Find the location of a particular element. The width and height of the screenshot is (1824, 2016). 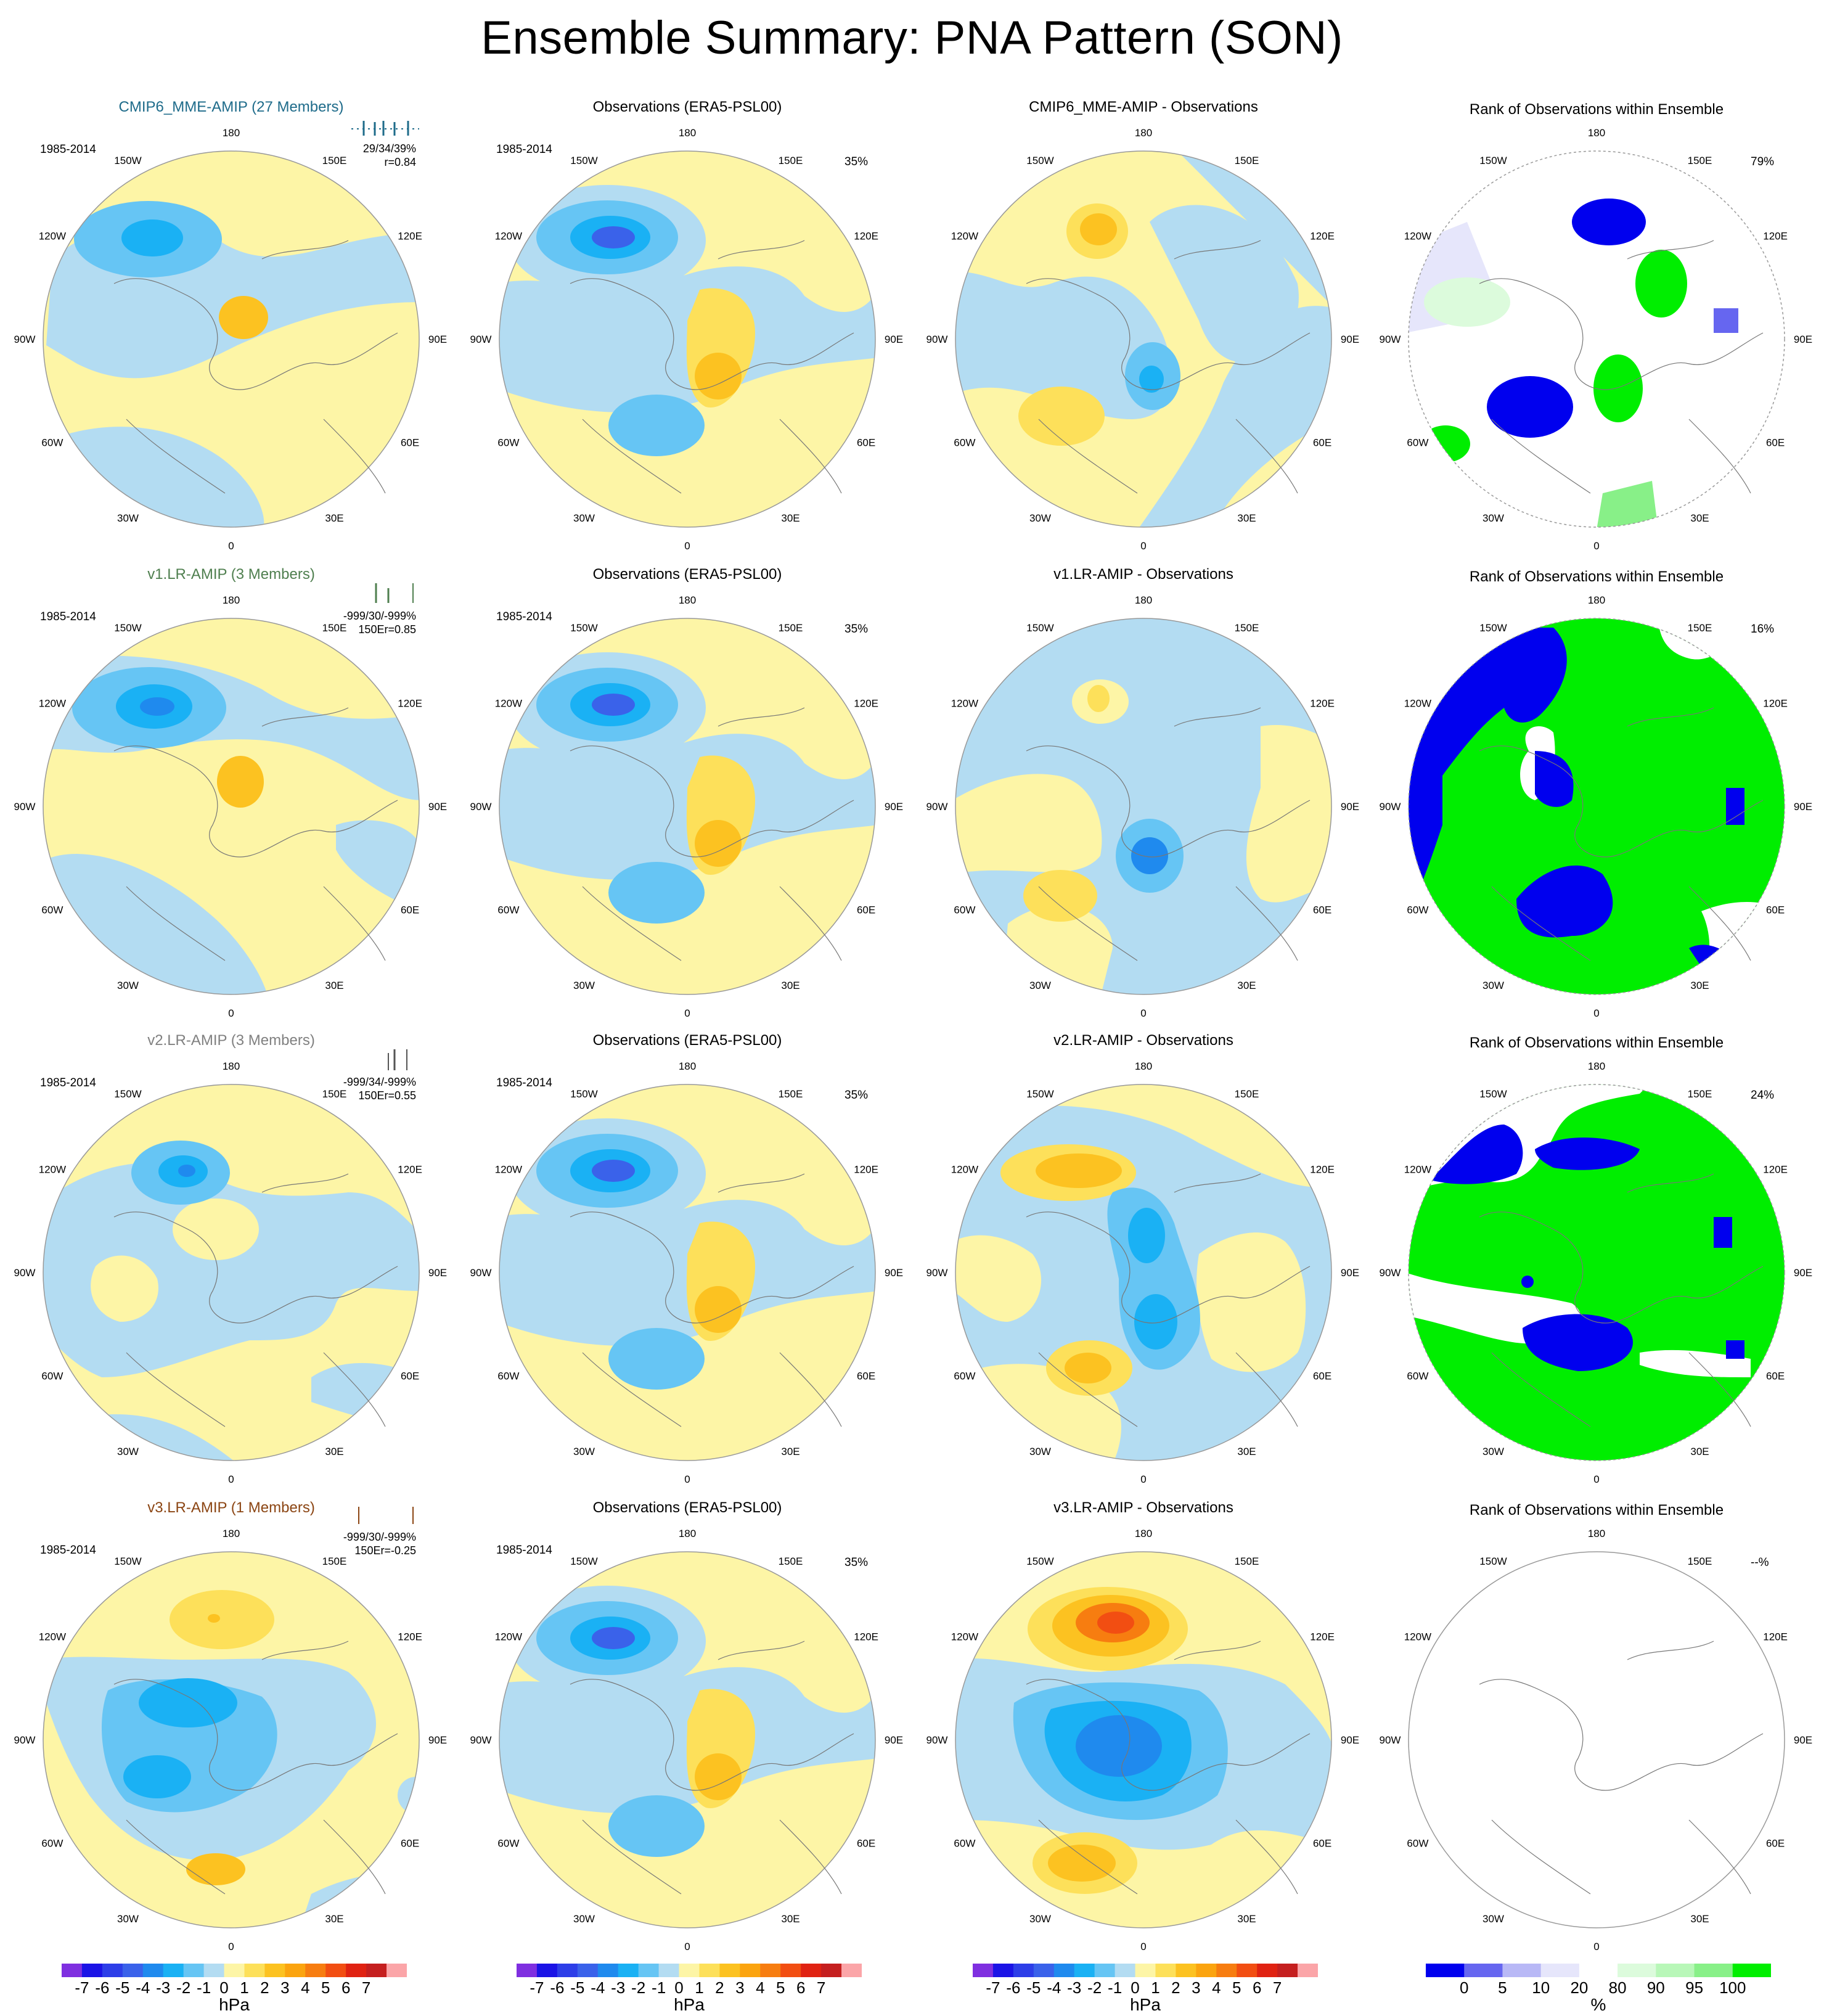

panel-title: Observations (ERA5-PSL00) is located at coordinates (687, 1040).